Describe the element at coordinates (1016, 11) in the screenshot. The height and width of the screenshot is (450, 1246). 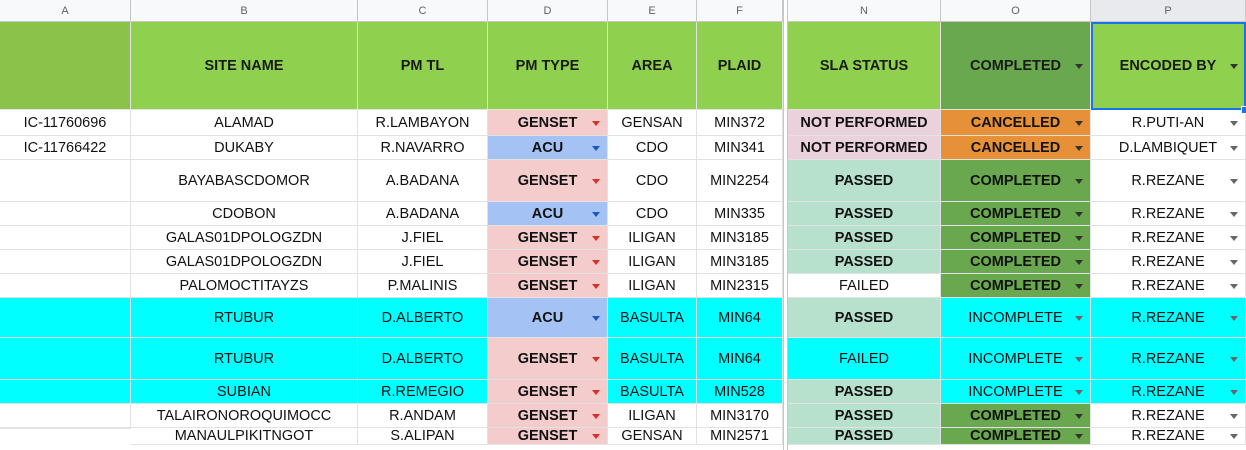
I see `column-header-o: O` at that location.